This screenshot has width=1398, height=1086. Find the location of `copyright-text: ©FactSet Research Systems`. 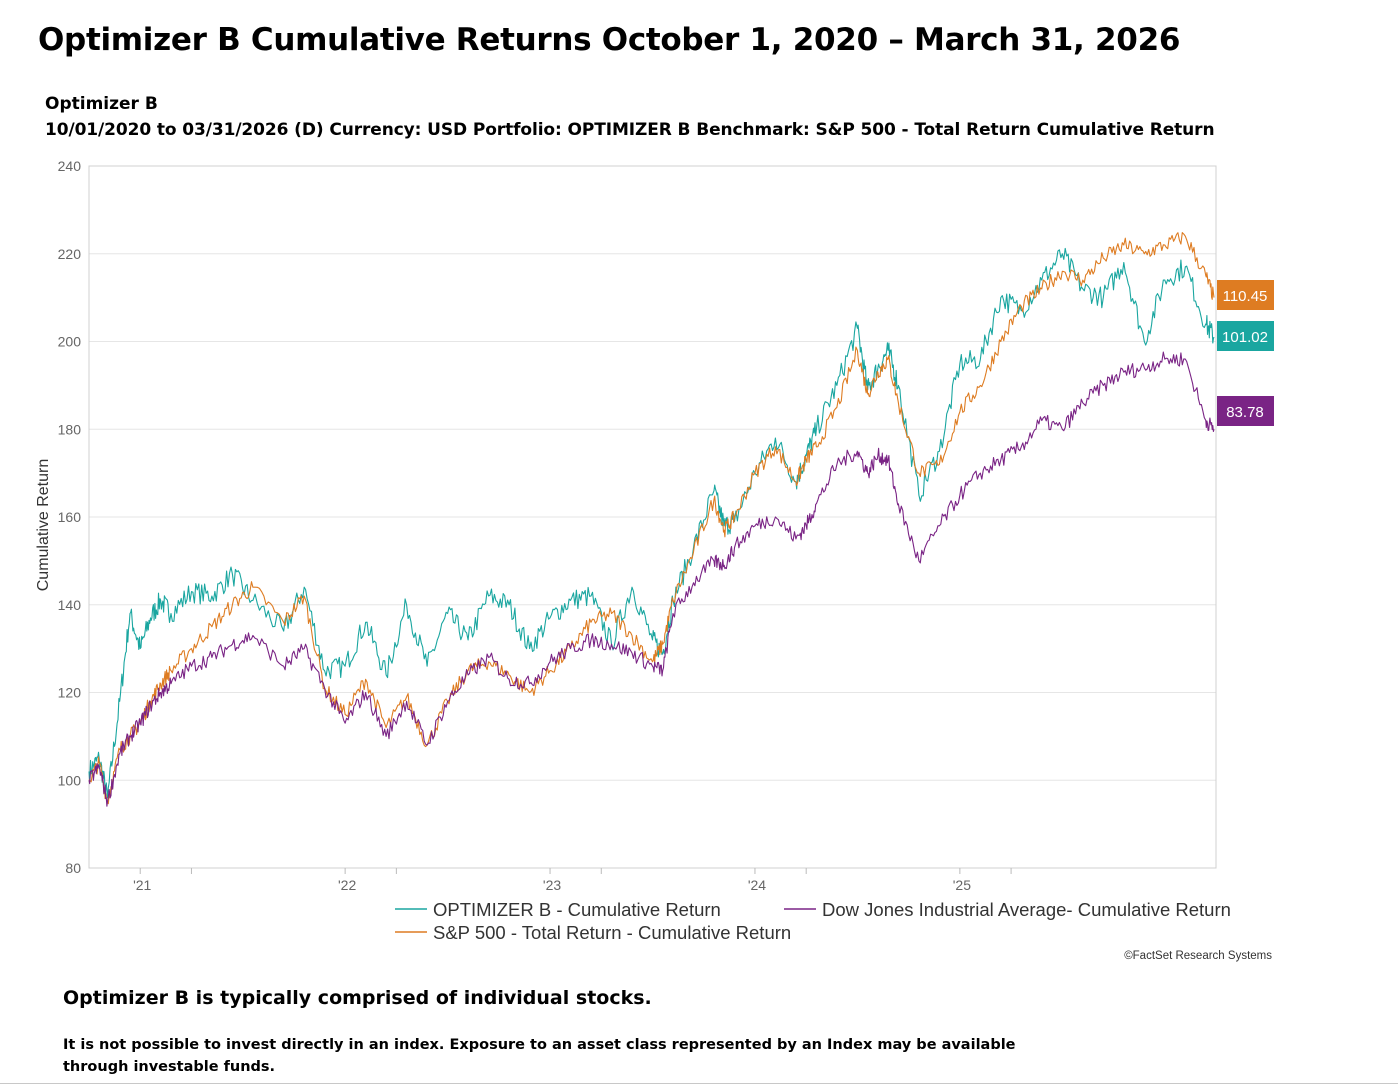

copyright-text: ©FactSet Research Systems is located at coordinates (1198, 956).